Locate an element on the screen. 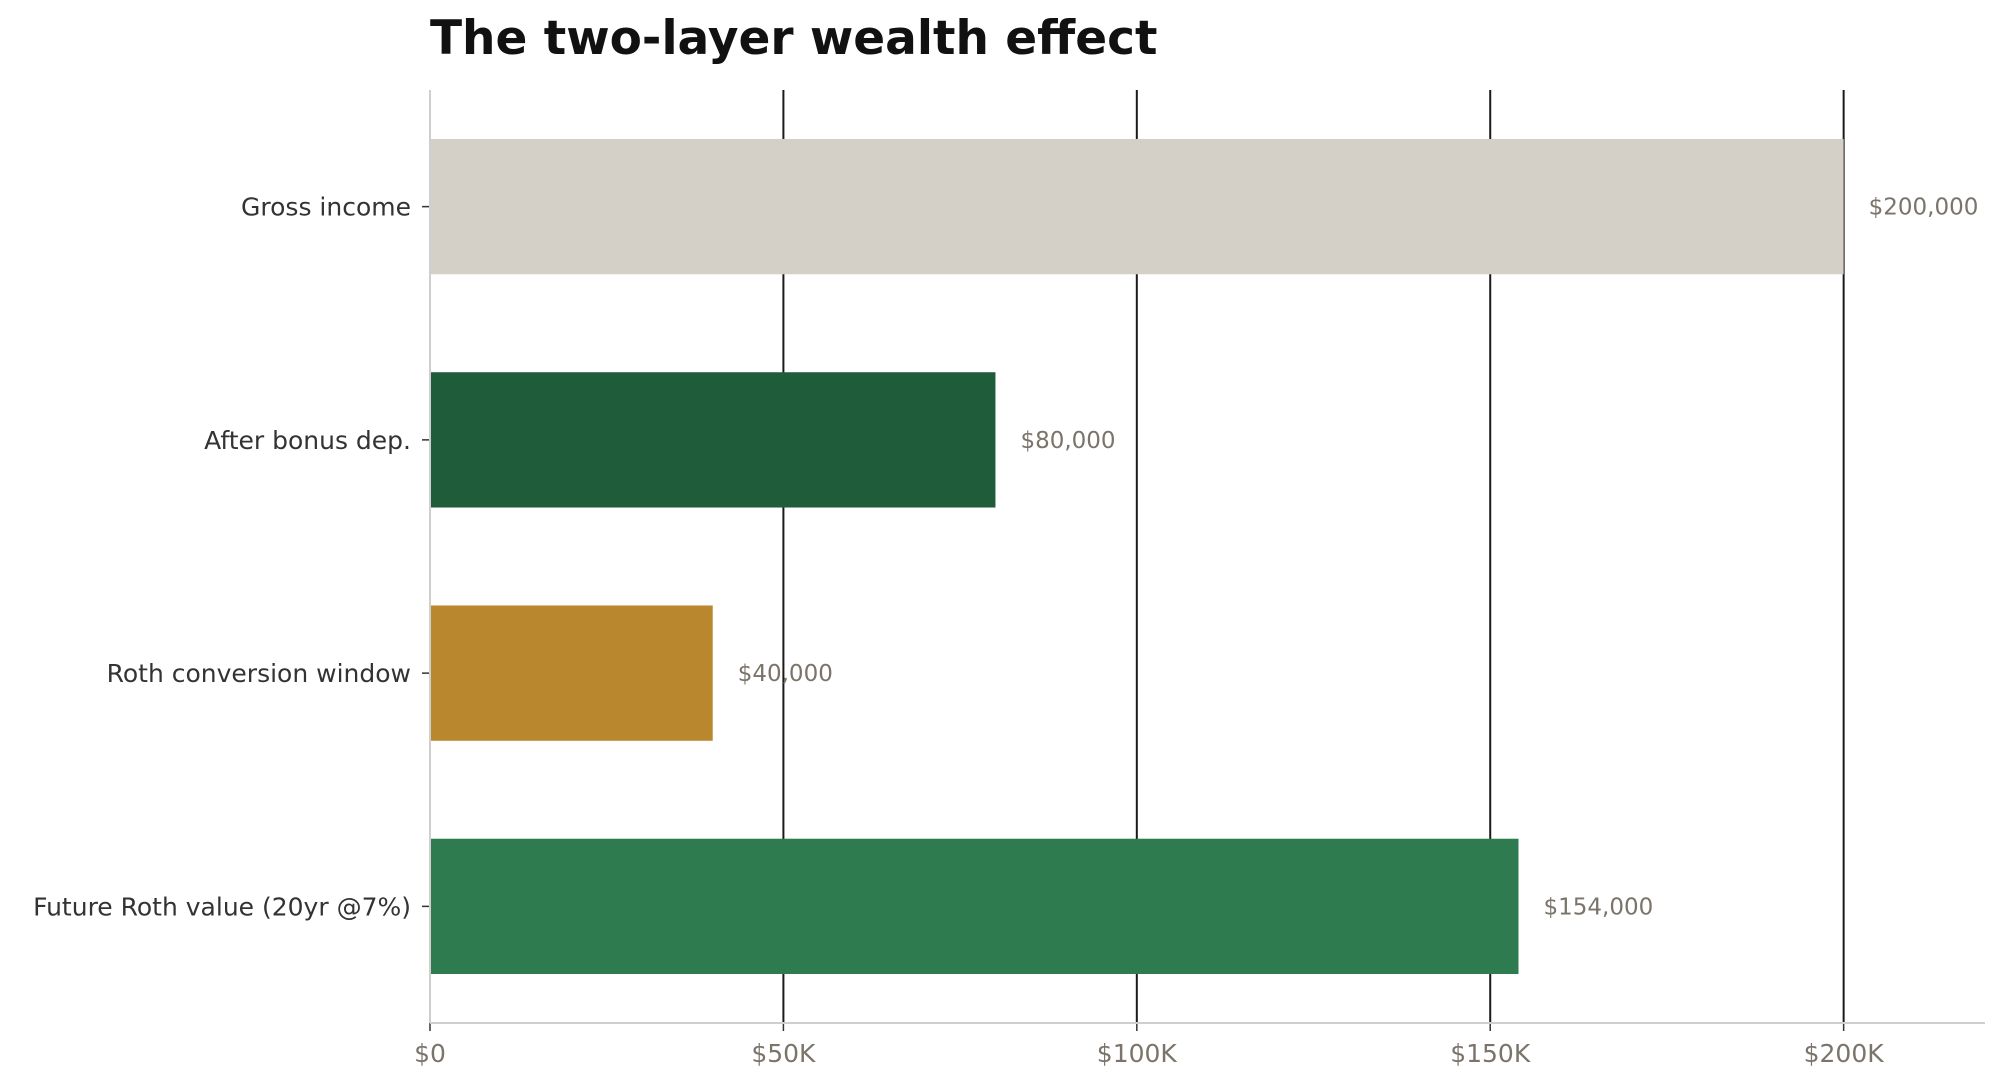  x-tick-label-1: $50K is located at coordinates (783, 1053).